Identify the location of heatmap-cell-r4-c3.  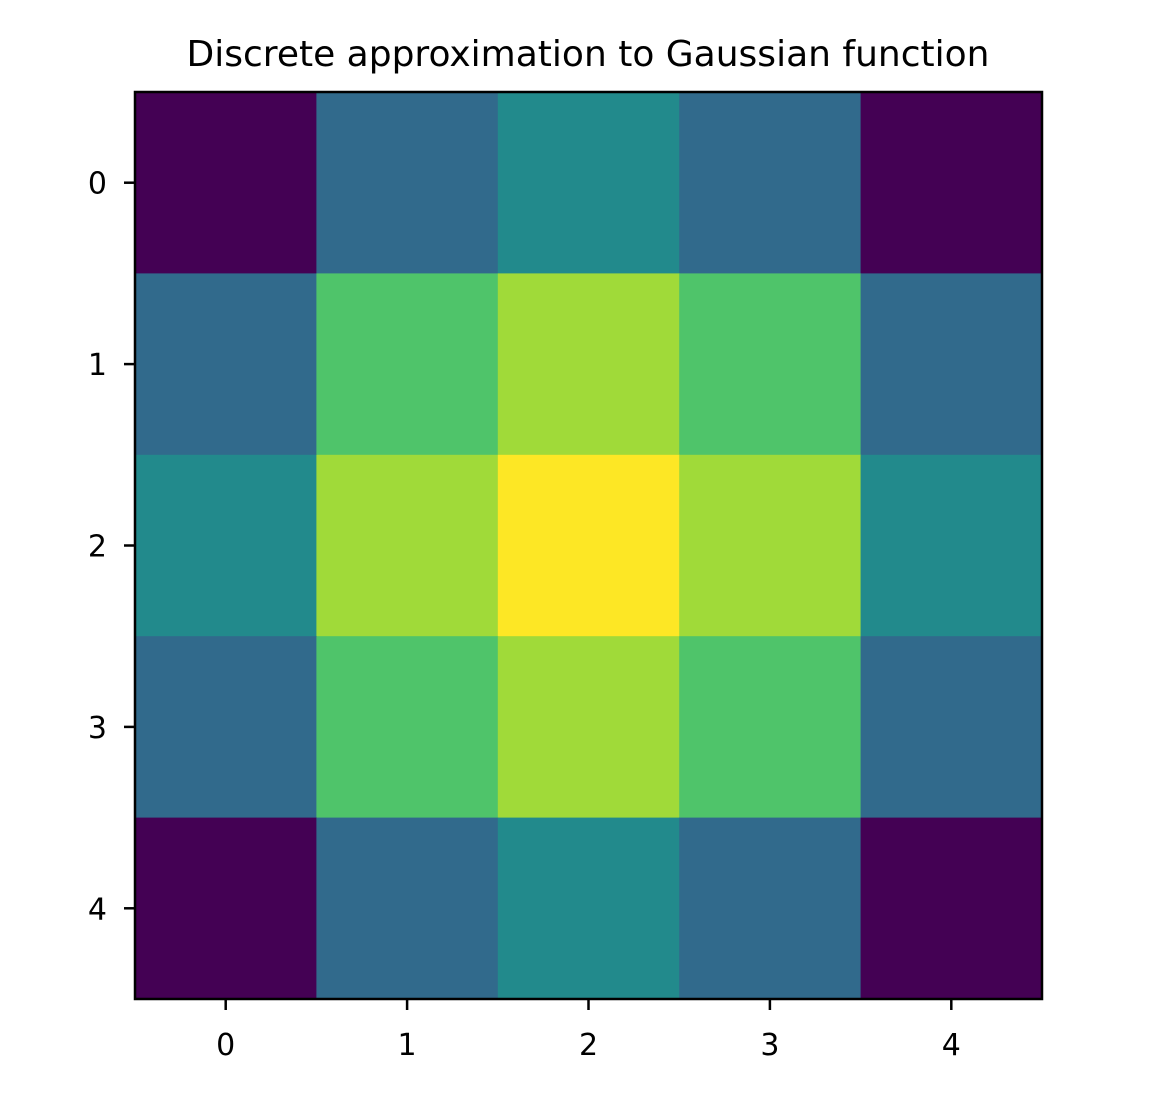
(770, 908).